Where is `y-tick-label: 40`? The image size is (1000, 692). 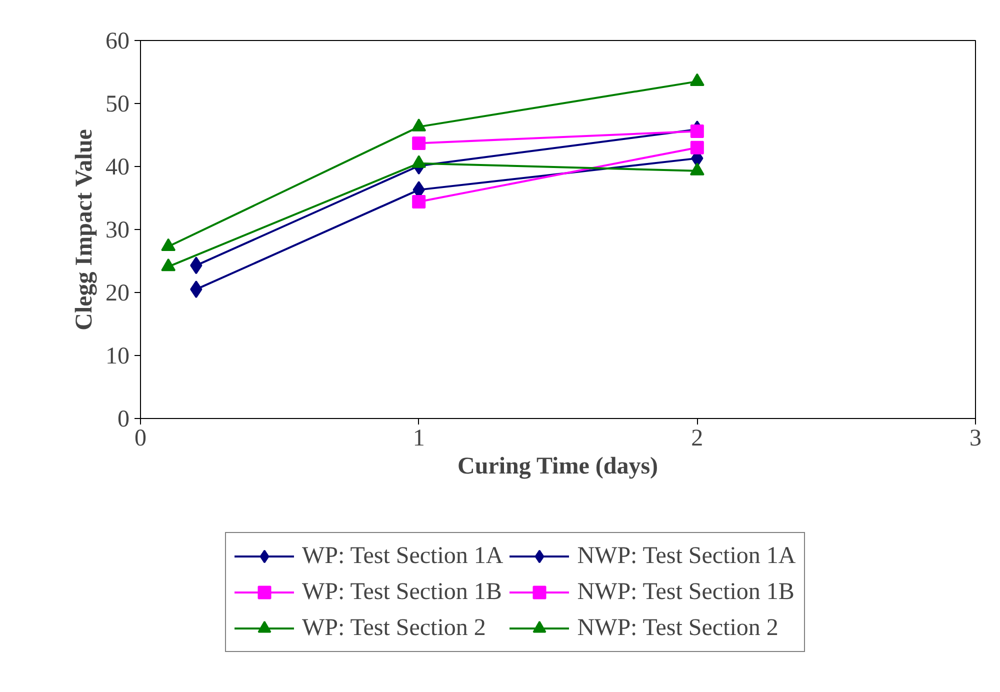 y-tick-label: 40 is located at coordinates (118, 167).